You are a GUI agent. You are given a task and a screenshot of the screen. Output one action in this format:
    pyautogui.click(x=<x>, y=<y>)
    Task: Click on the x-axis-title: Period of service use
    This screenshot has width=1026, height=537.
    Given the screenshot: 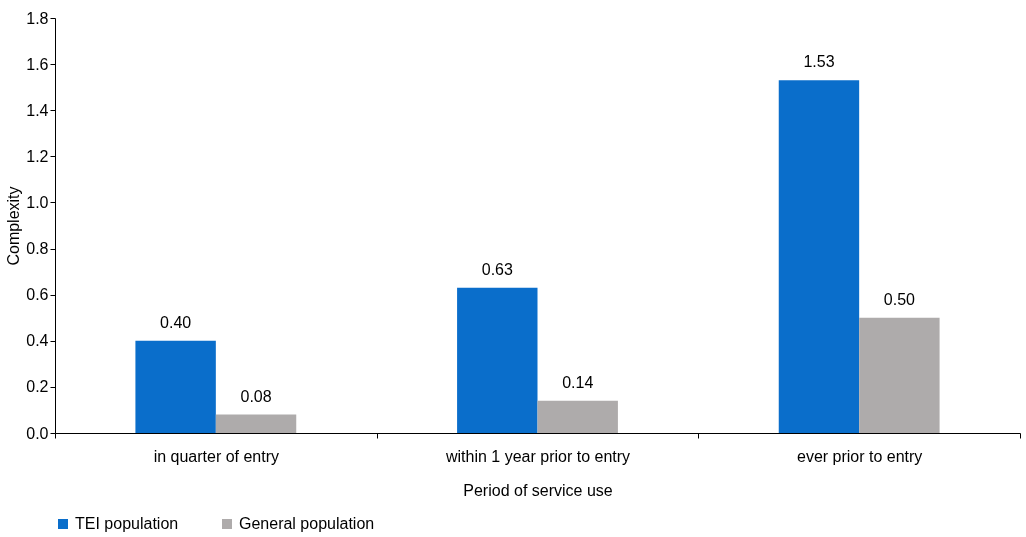 What is the action you would take?
    pyautogui.click(x=538, y=490)
    